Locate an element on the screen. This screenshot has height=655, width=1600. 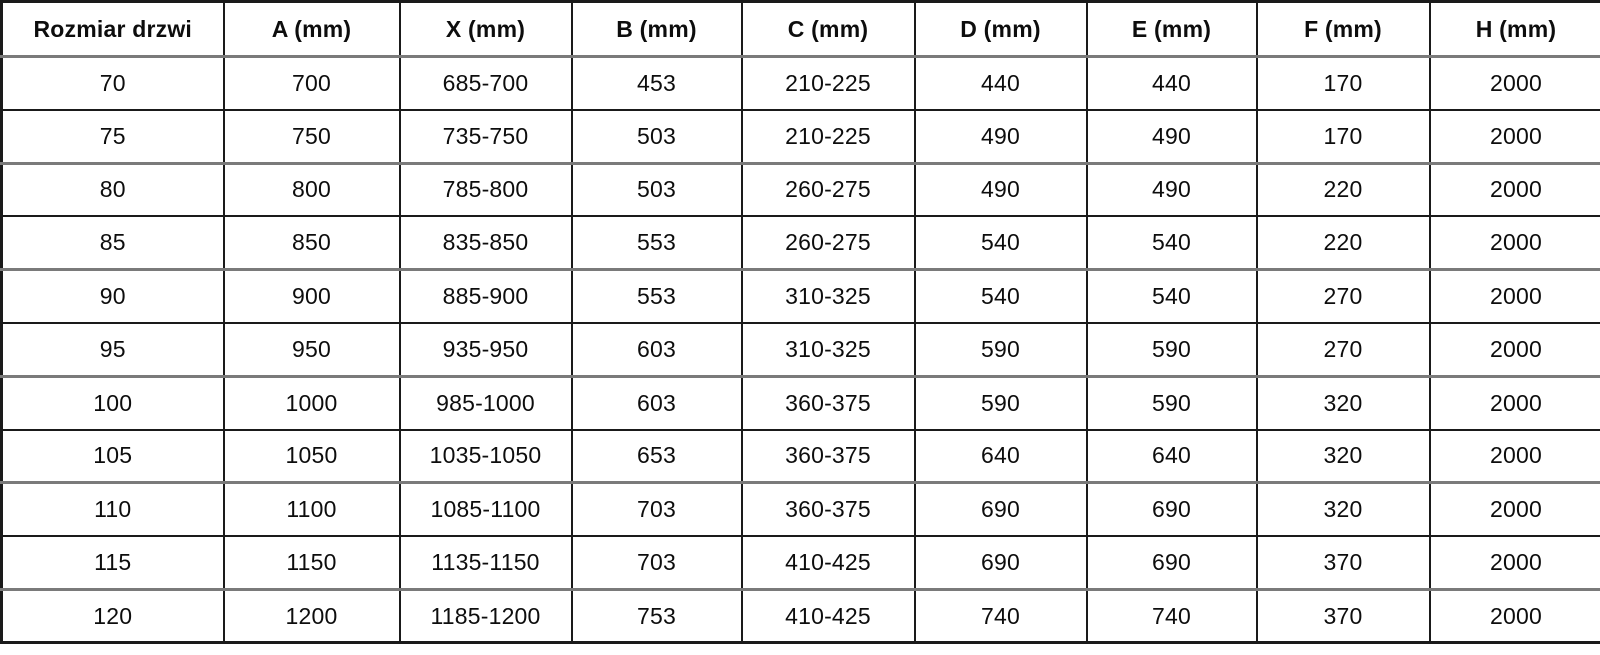
table-row: 80 800 785-800 503 260-275 490 490 220 2000 is located at coordinates (800, 190).